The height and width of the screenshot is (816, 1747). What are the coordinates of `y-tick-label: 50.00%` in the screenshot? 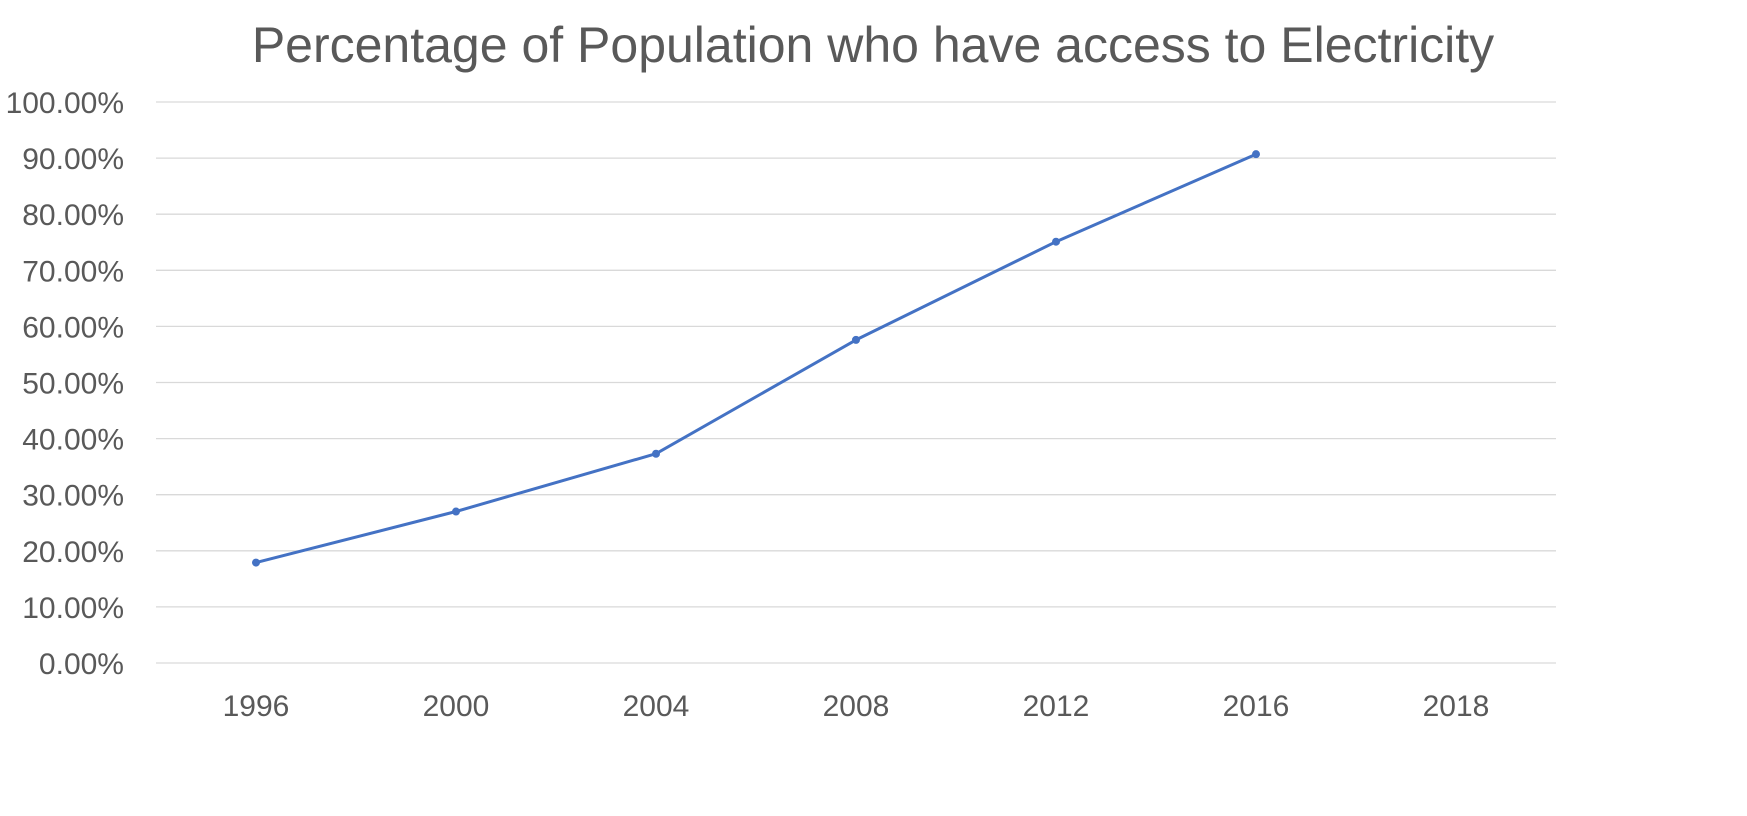 It's located at (73, 384).